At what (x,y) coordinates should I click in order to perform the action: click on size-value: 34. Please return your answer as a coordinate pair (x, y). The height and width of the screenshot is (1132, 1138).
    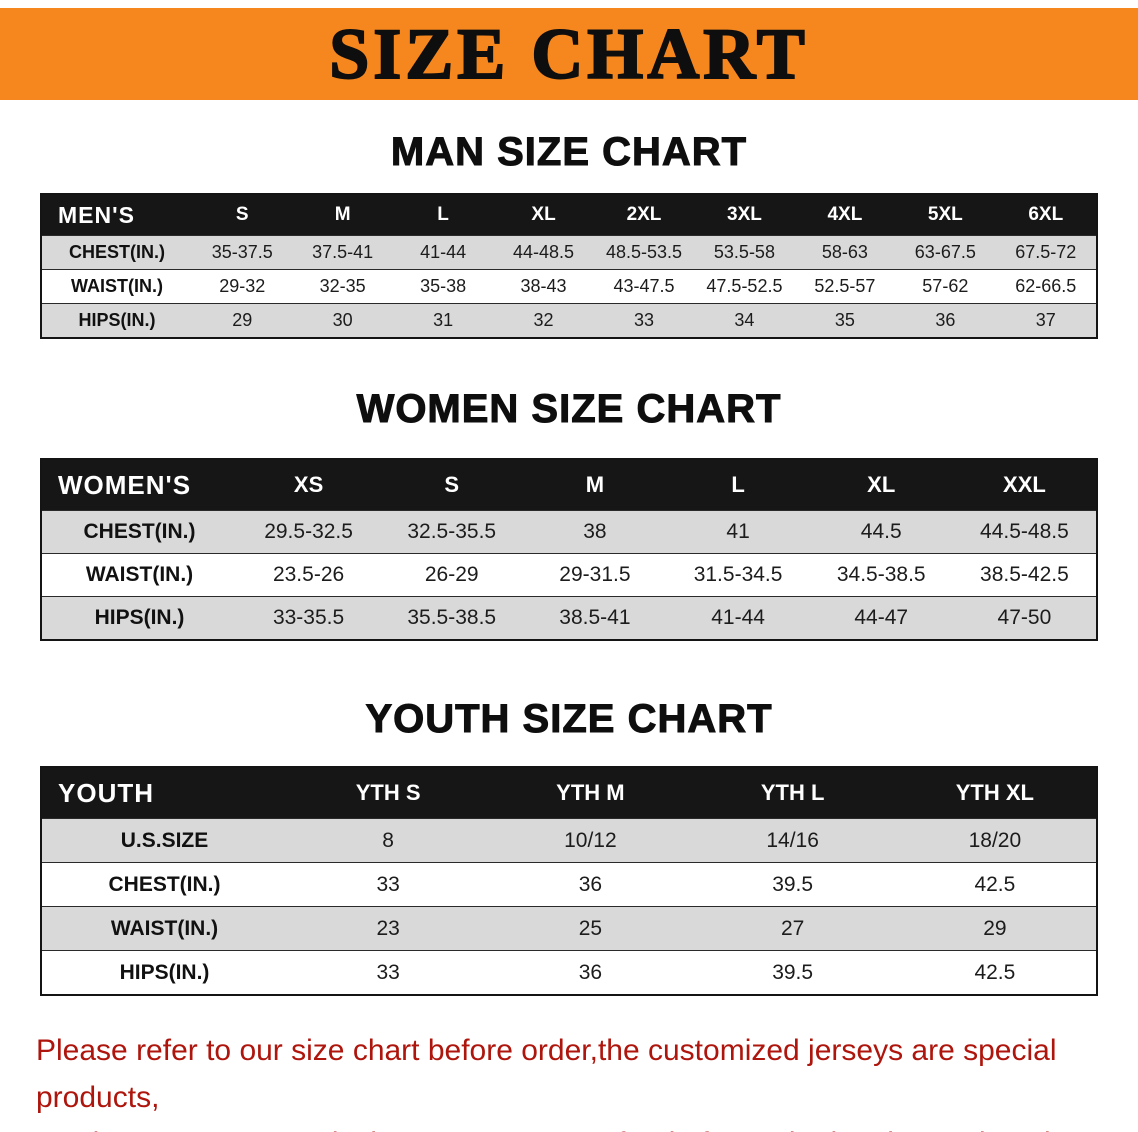
    Looking at the image, I should click on (744, 320).